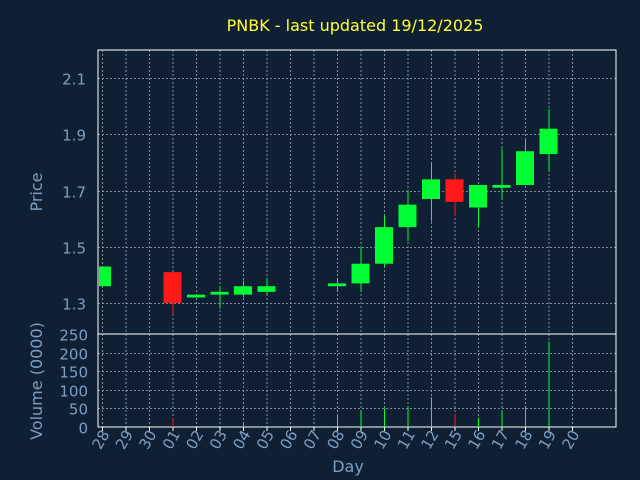 The height and width of the screenshot is (480, 640). Describe the element at coordinates (361, 384) in the screenshot. I see `volume-bars` at that location.